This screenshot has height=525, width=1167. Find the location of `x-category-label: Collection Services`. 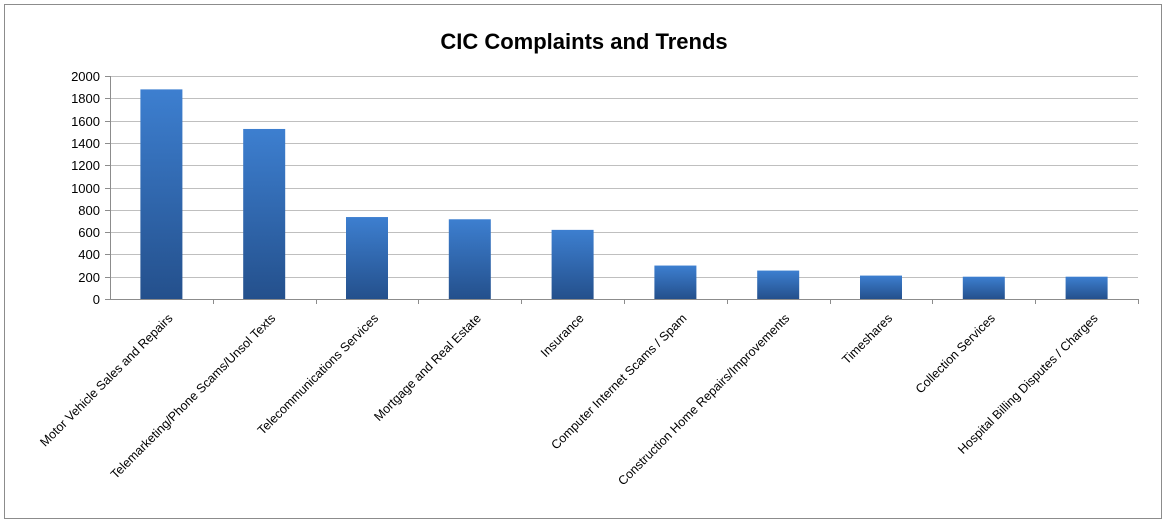

x-category-label: Collection Services is located at coordinates (955, 353).